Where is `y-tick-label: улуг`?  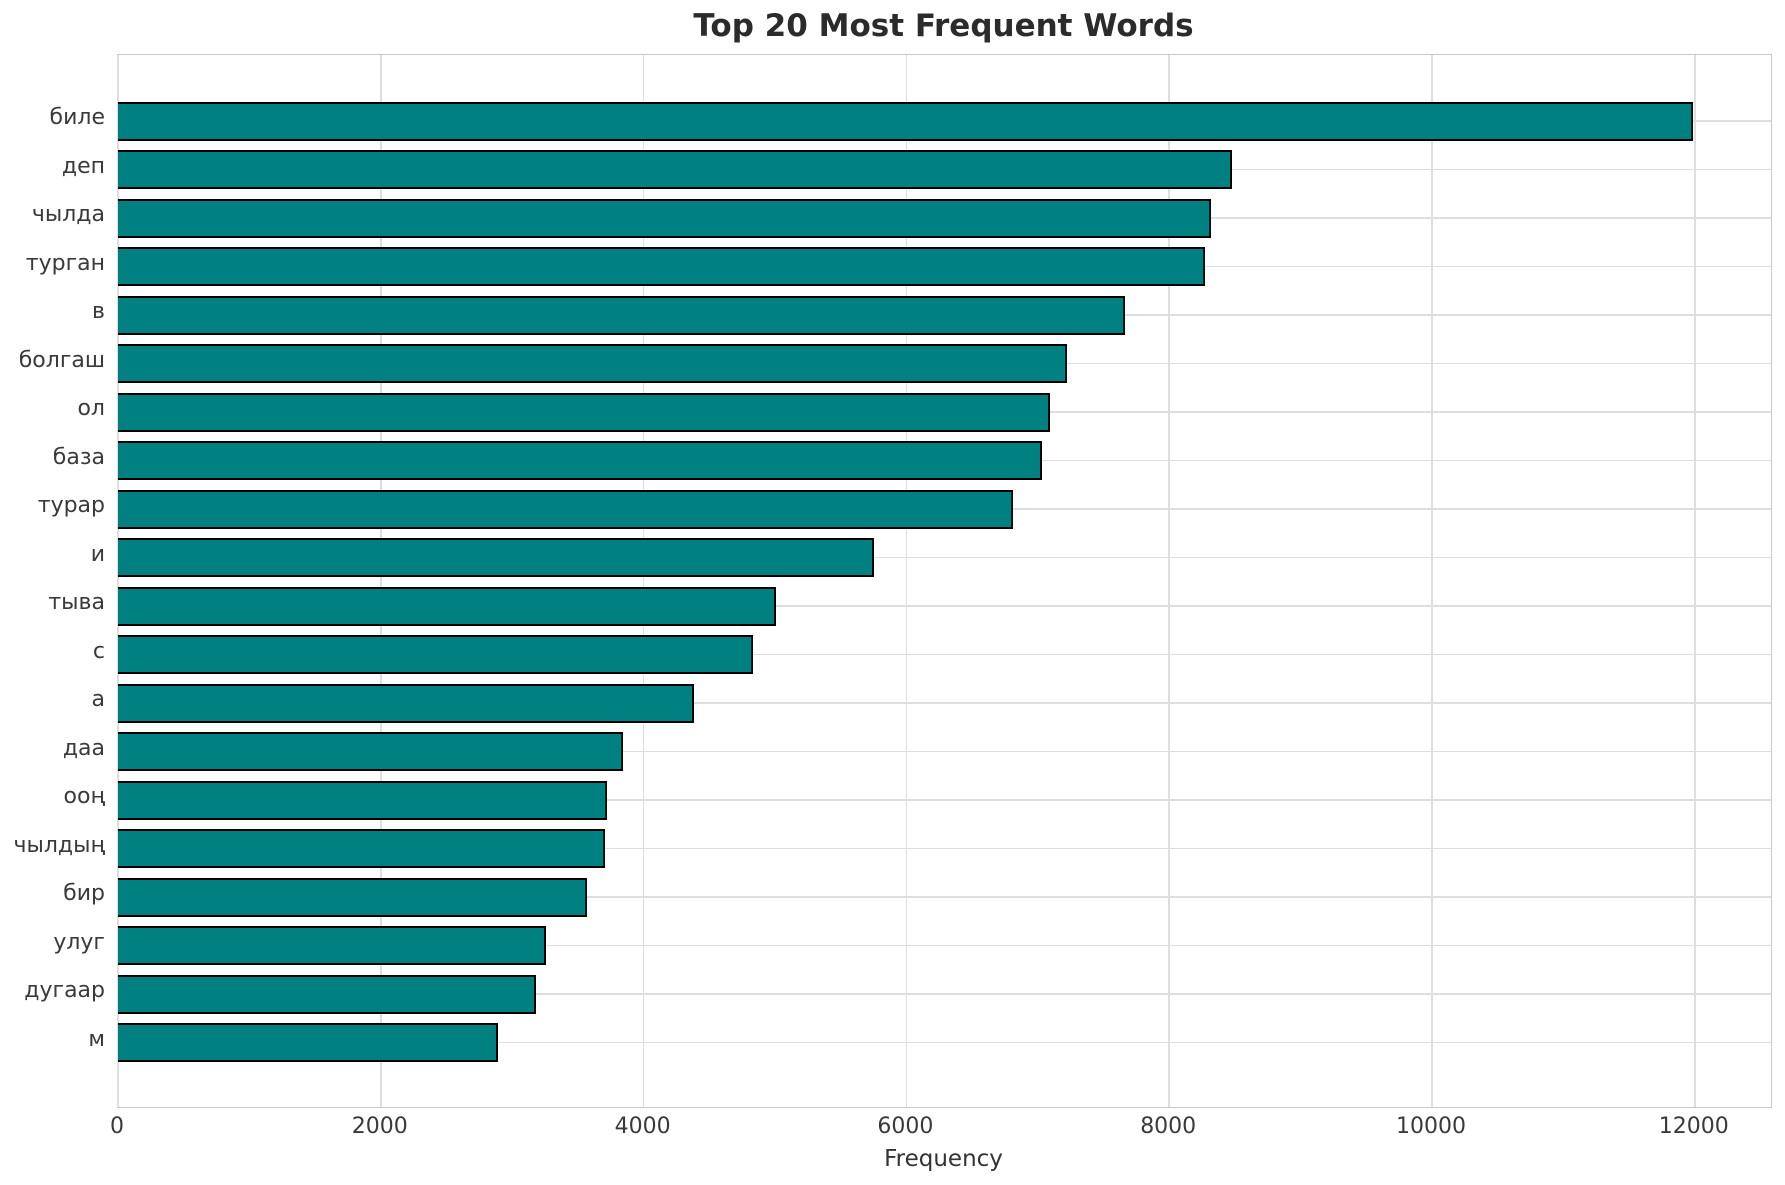 y-tick-label: улуг is located at coordinates (79, 942).